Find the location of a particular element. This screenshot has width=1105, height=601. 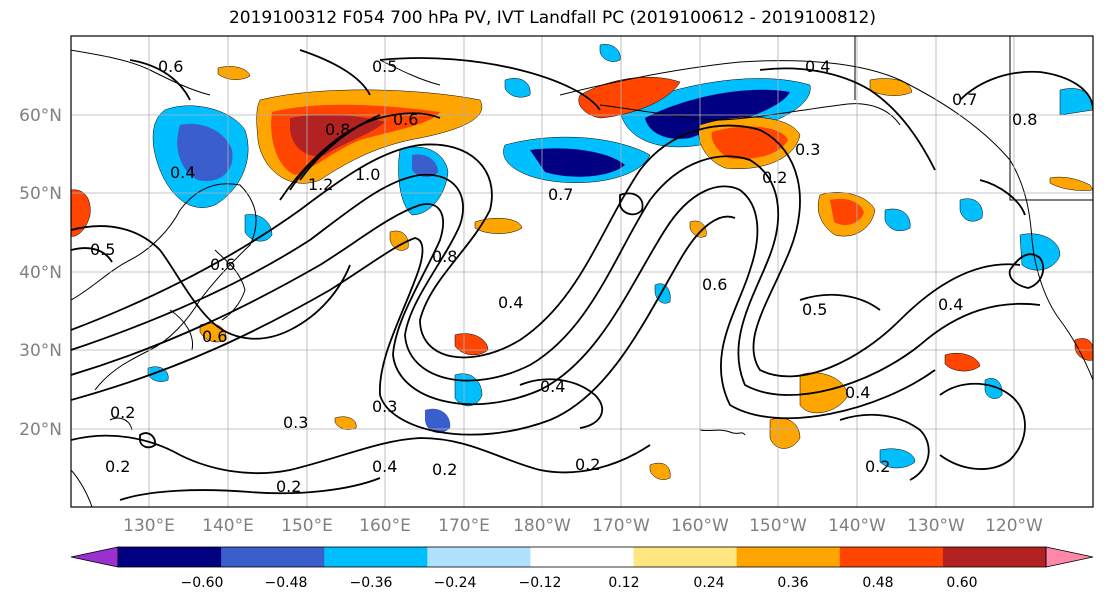

lon-label: 140°E is located at coordinates (228, 526).